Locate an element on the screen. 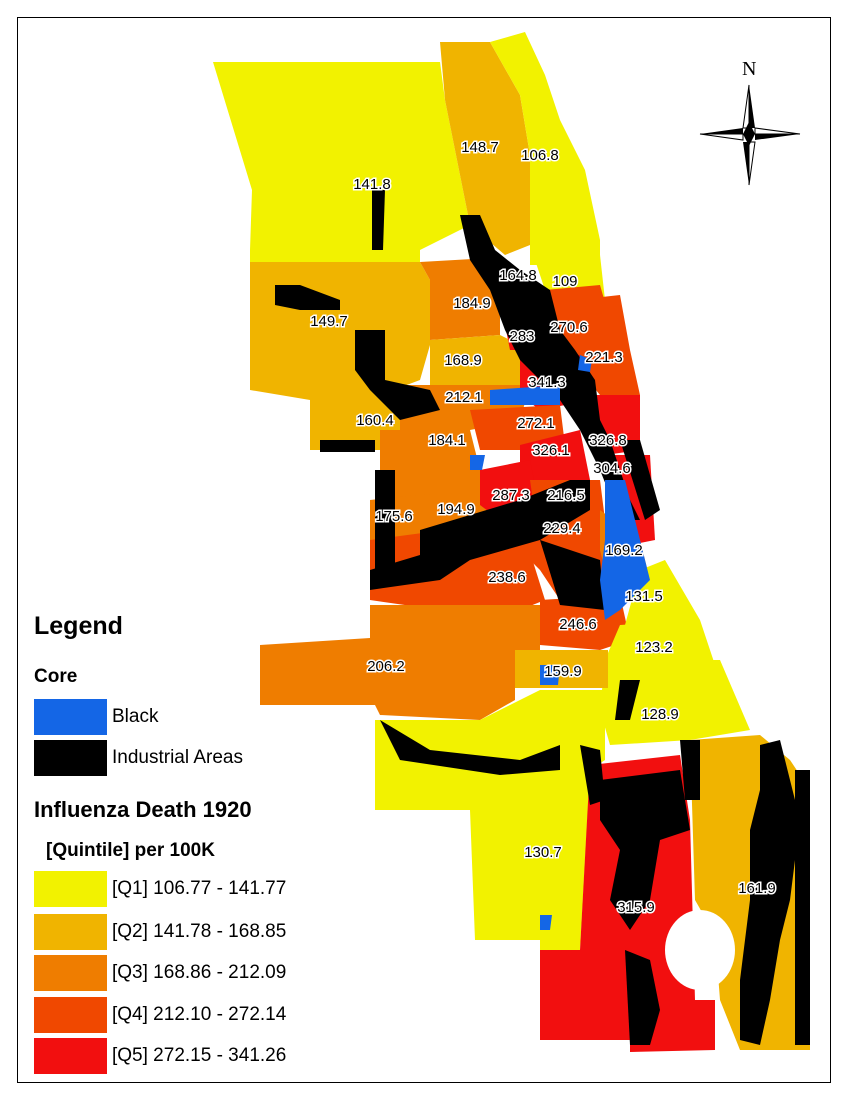 The image size is (850, 1100). legend-influenza-subheading: [Quintile] per 100K is located at coordinates (130, 850).